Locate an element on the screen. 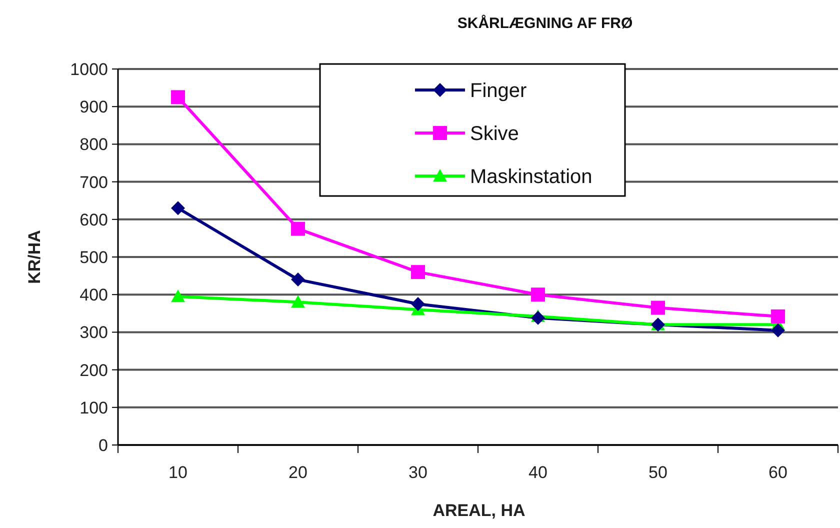 The image size is (840, 528). y-tick-label: 500 is located at coordinates (94, 257).